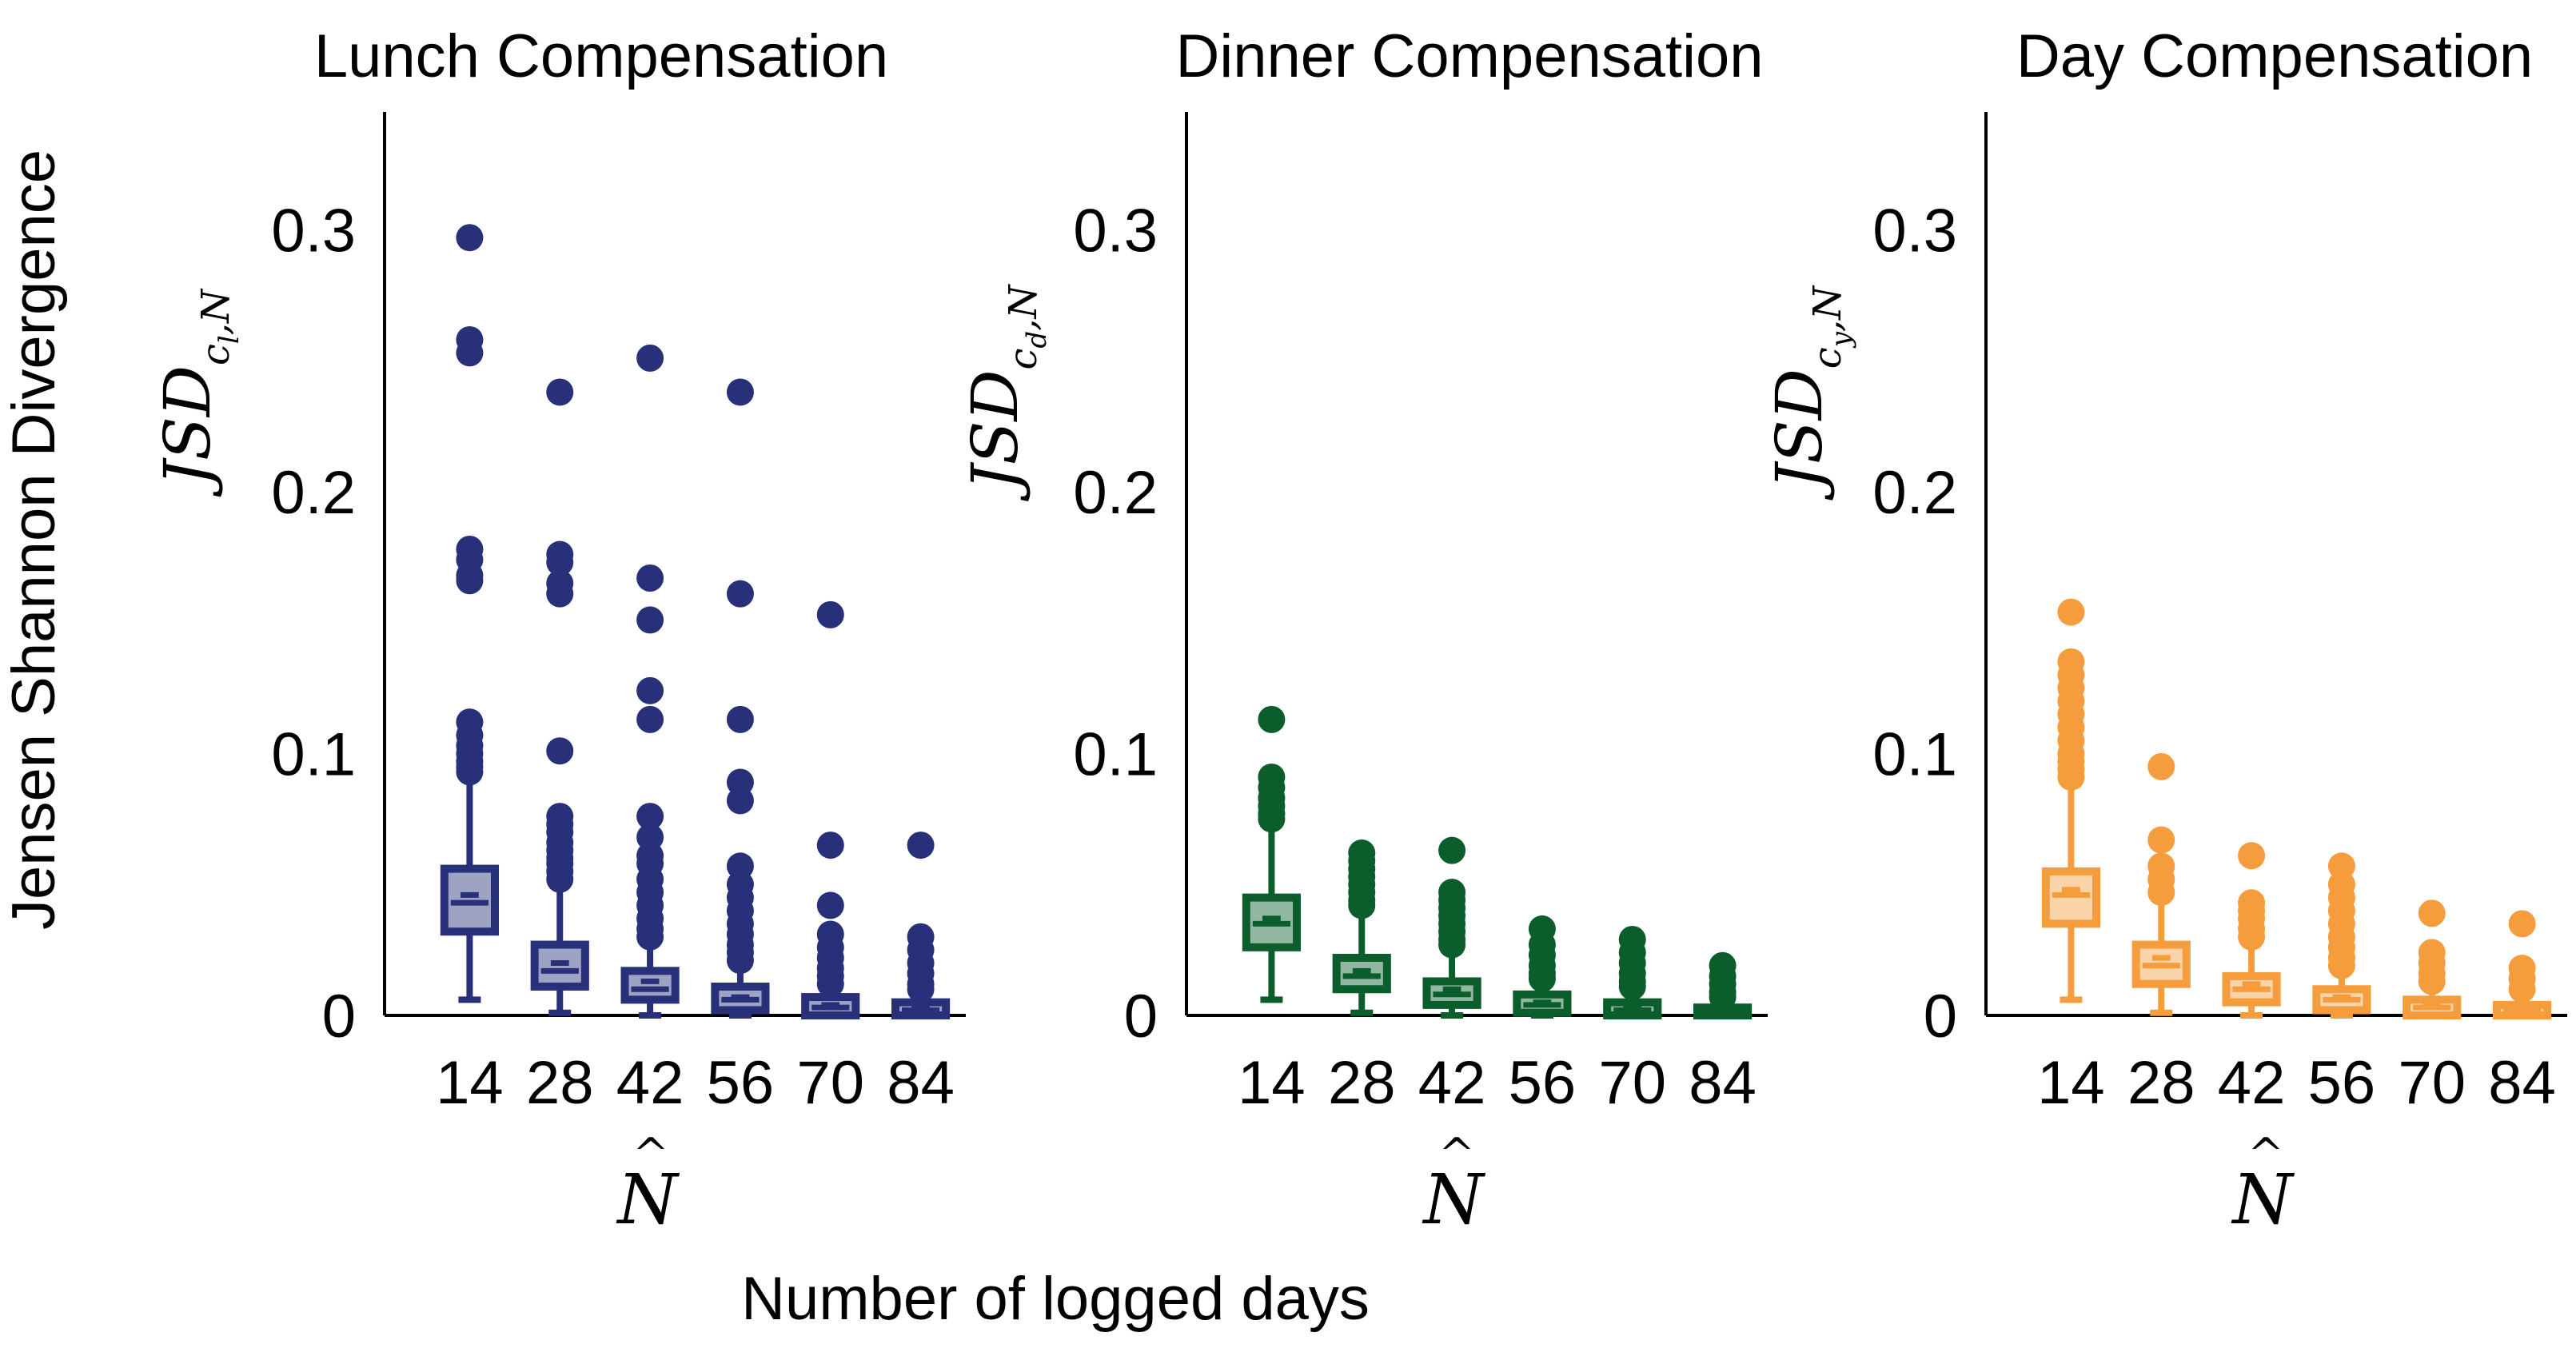 The height and width of the screenshot is (1364, 2576). Describe the element at coordinates (339, 1017) in the screenshot. I see `y-tick-label: 0` at that location.